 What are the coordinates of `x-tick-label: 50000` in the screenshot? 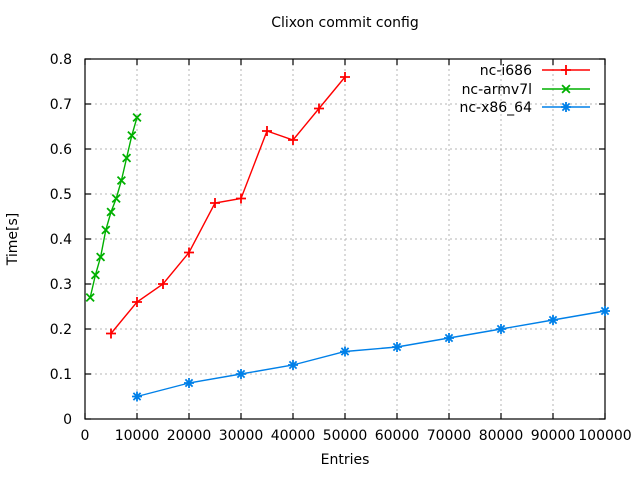 It's located at (345, 436).